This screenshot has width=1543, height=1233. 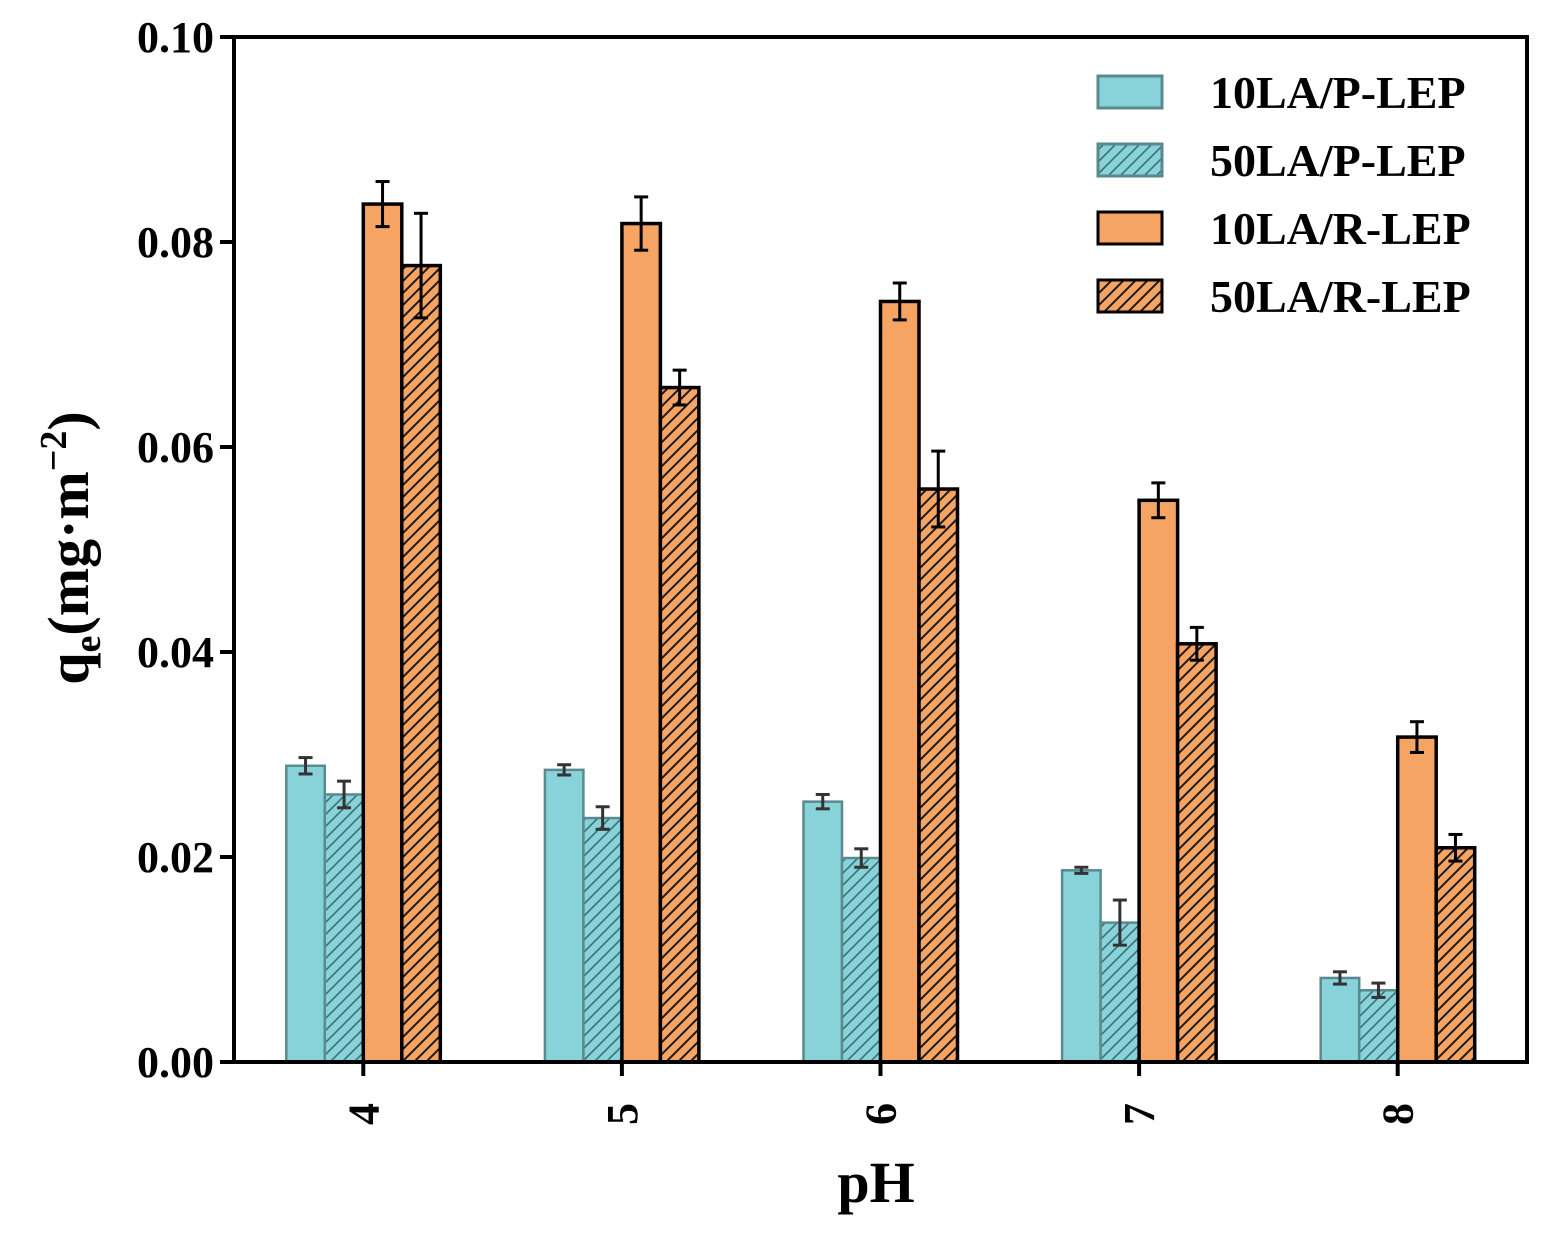 I want to click on legend-label: 10LA/P-LEP, so click(x=1338, y=92).